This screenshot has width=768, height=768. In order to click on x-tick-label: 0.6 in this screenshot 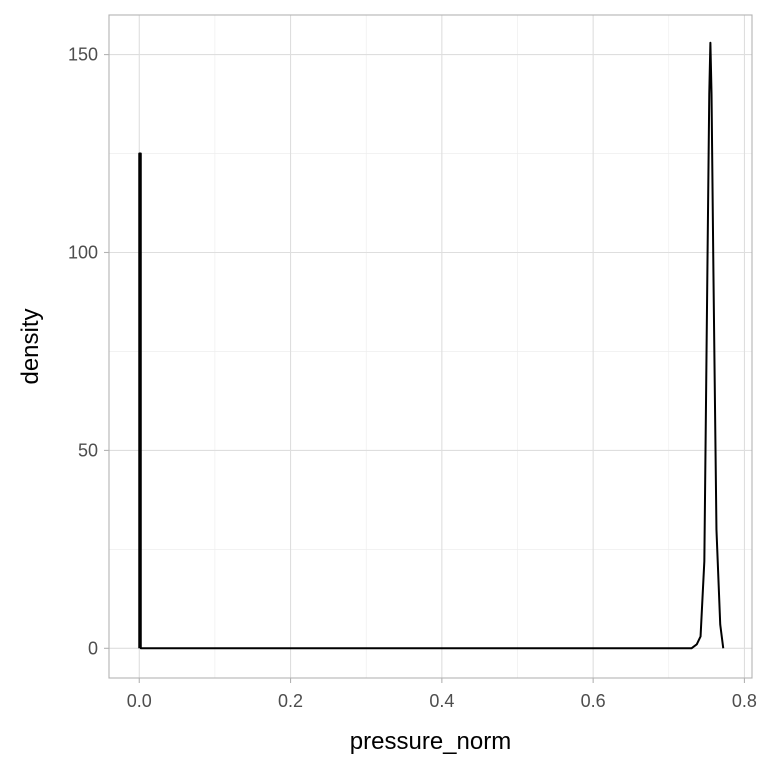, I will do `click(593, 701)`.